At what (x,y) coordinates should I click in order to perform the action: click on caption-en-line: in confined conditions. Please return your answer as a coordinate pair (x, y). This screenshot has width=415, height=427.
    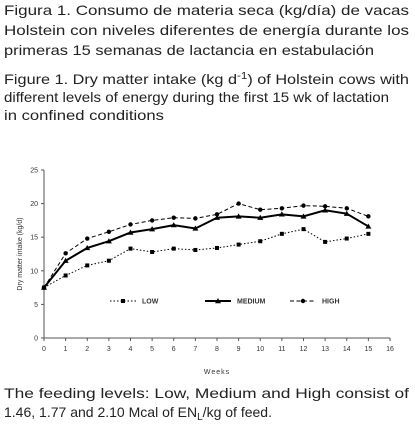
    Looking at the image, I should click on (84, 115).